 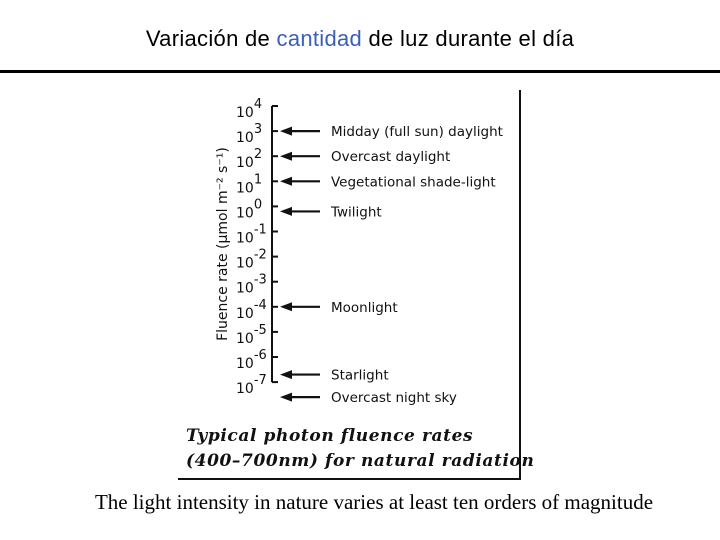 I want to click on tick-label: 10⁰, so click(x=249, y=209).